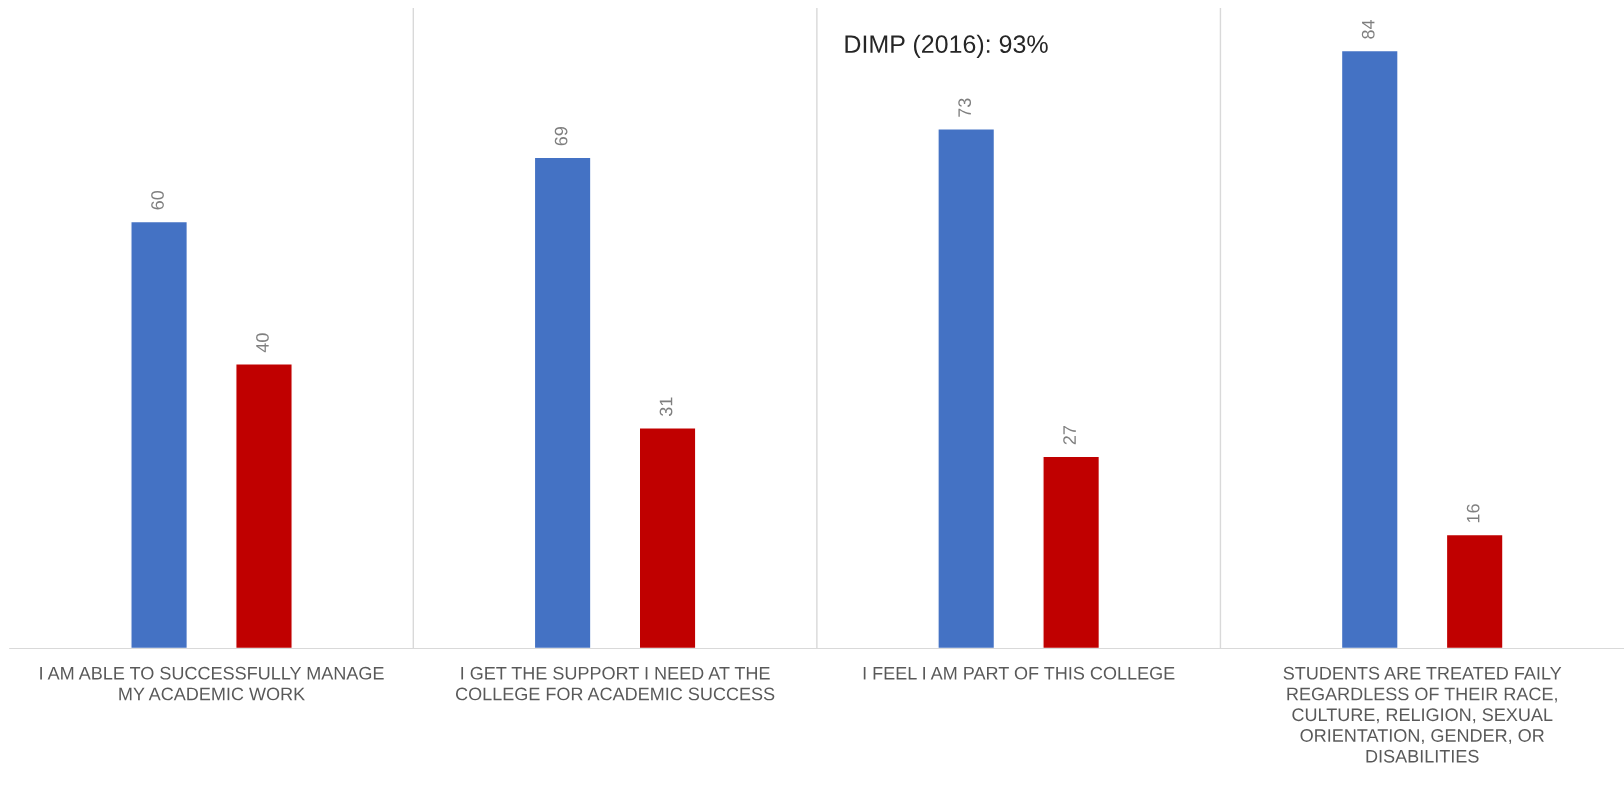 This screenshot has height=789, width=1624. I want to click on x-tick-label: I AM ABLE TO SUCCESSFULLY MANAGE MY ACADEMIC WORK, so click(212, 683).